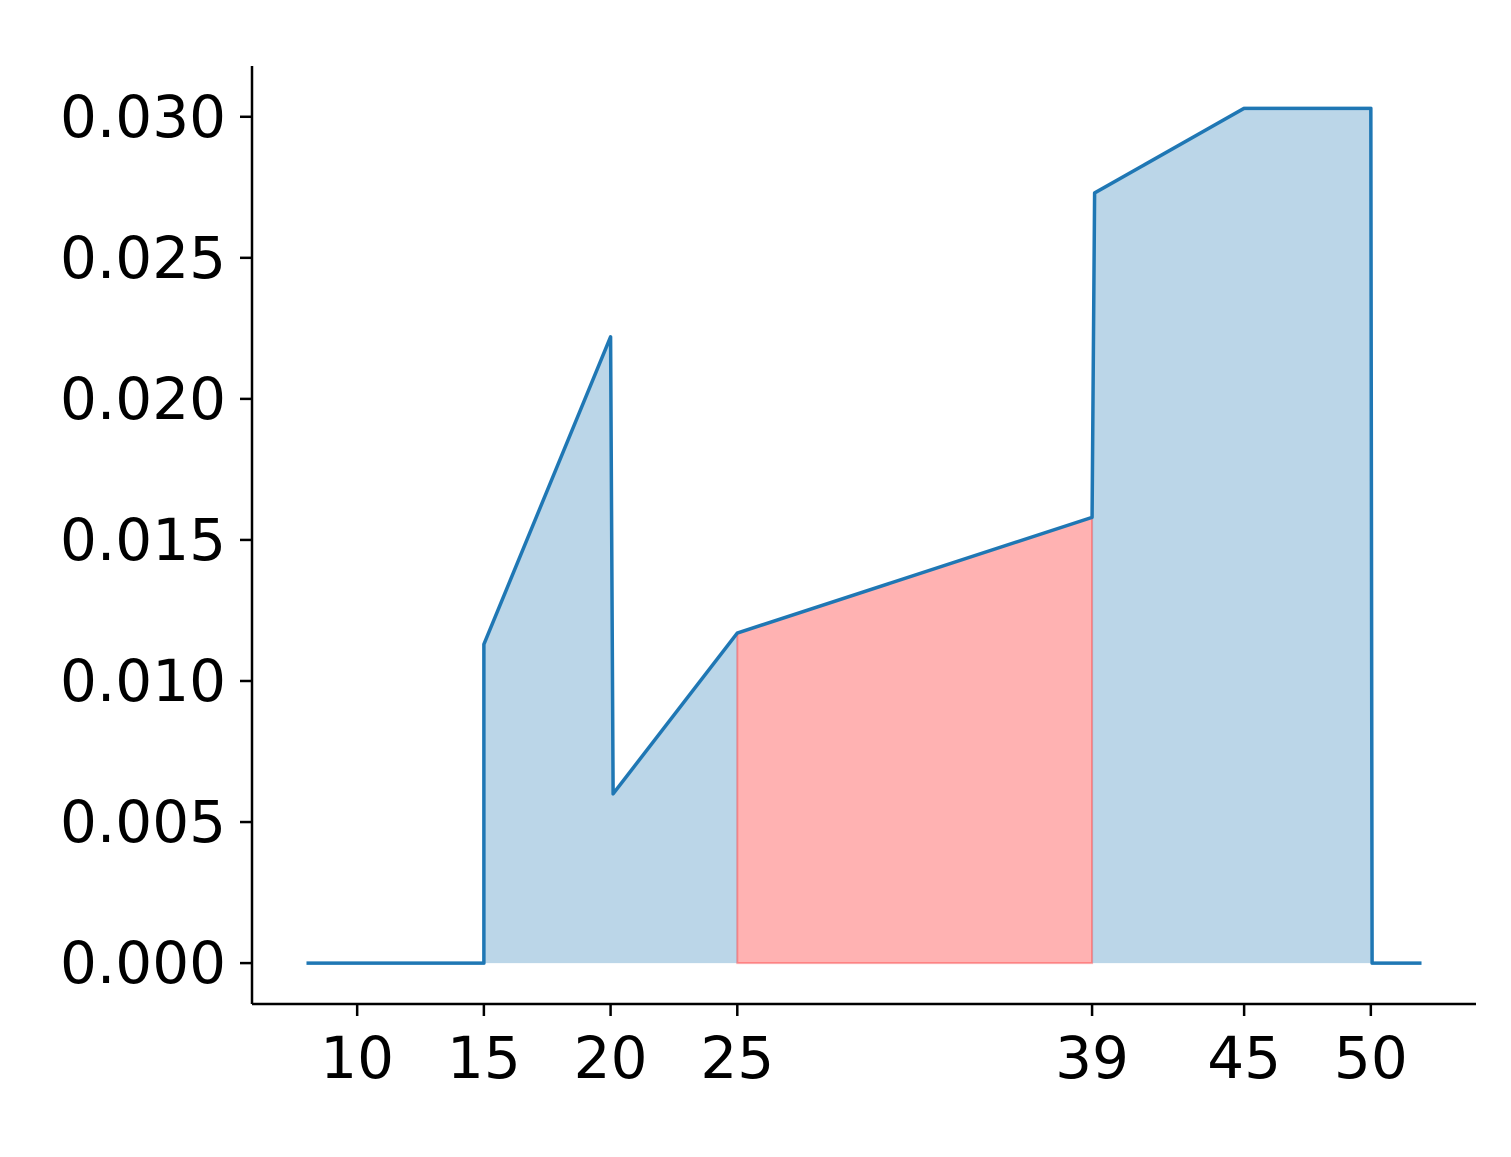 The image size is (1511, 1157). Describe the element at coordinates (611, 1058) in the screenshot. I see `x-tick-label: 20` at that location.